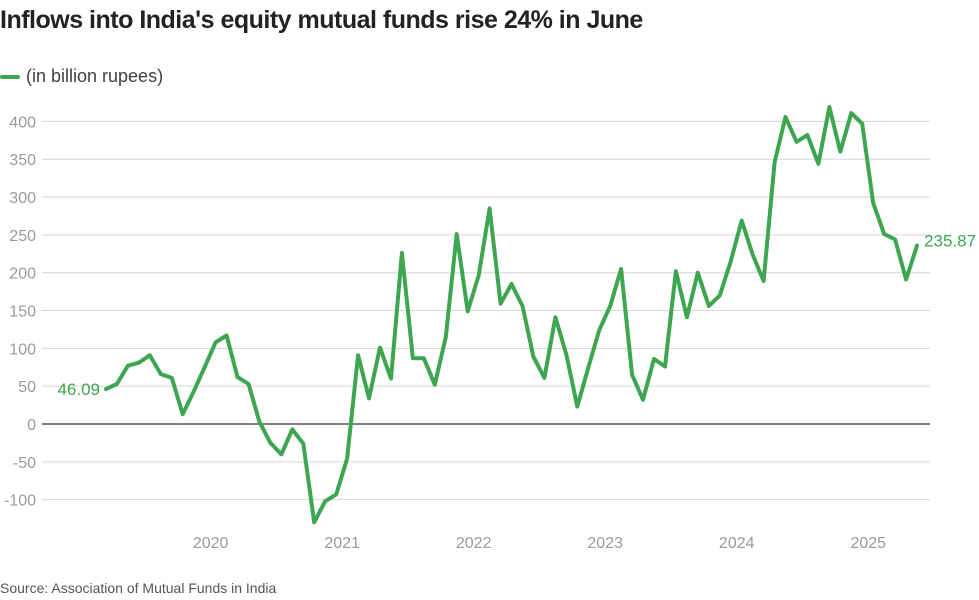 This screenshot has width=979, height=600. I want to click on x-tick-label: 2025, so click(868, 543).